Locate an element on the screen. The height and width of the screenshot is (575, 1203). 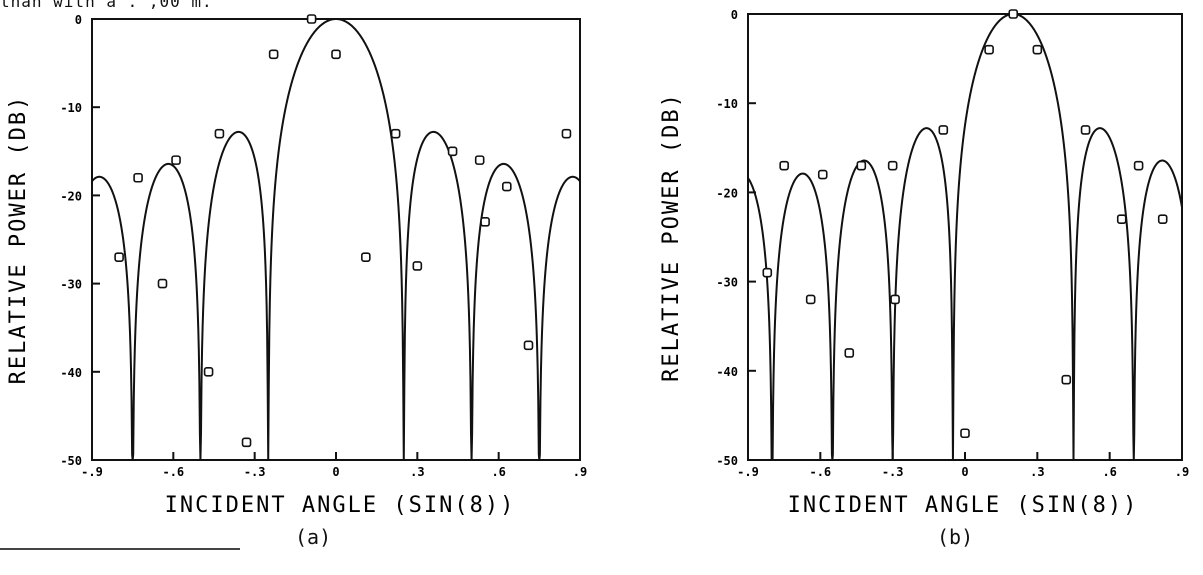
scan-underline is located at coordinates (120, 549).